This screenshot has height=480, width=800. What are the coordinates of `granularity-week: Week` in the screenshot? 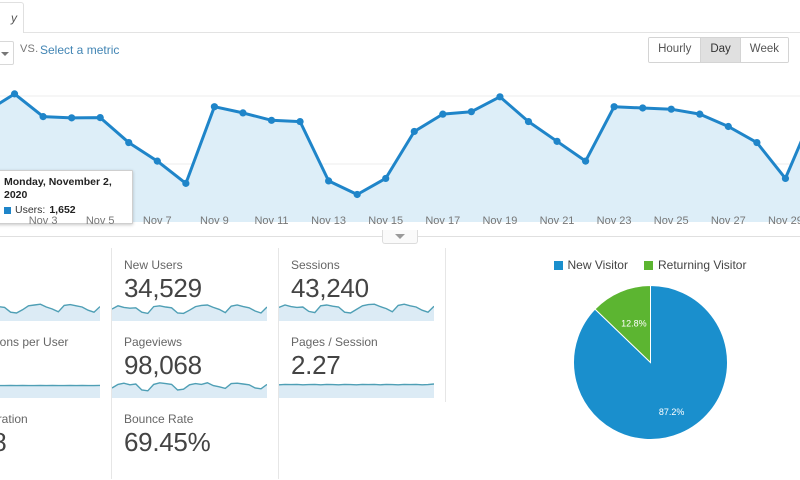 It's located at (764, 50).